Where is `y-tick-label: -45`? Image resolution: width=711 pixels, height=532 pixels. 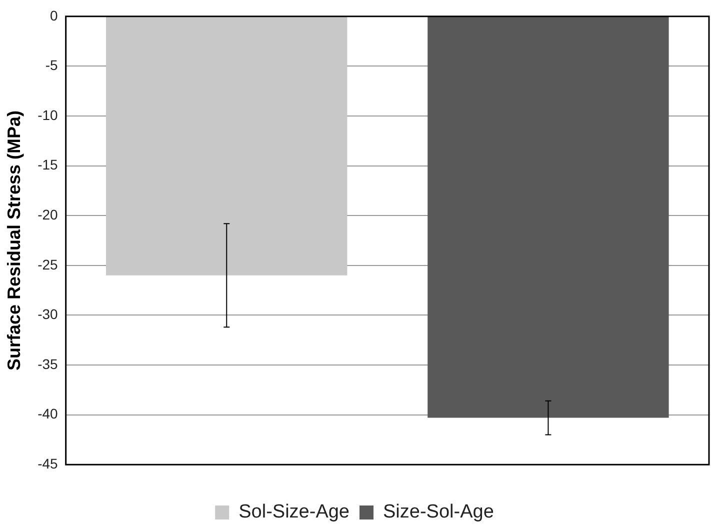
y-tick-label: -45 is located at coordinates (48, 463).